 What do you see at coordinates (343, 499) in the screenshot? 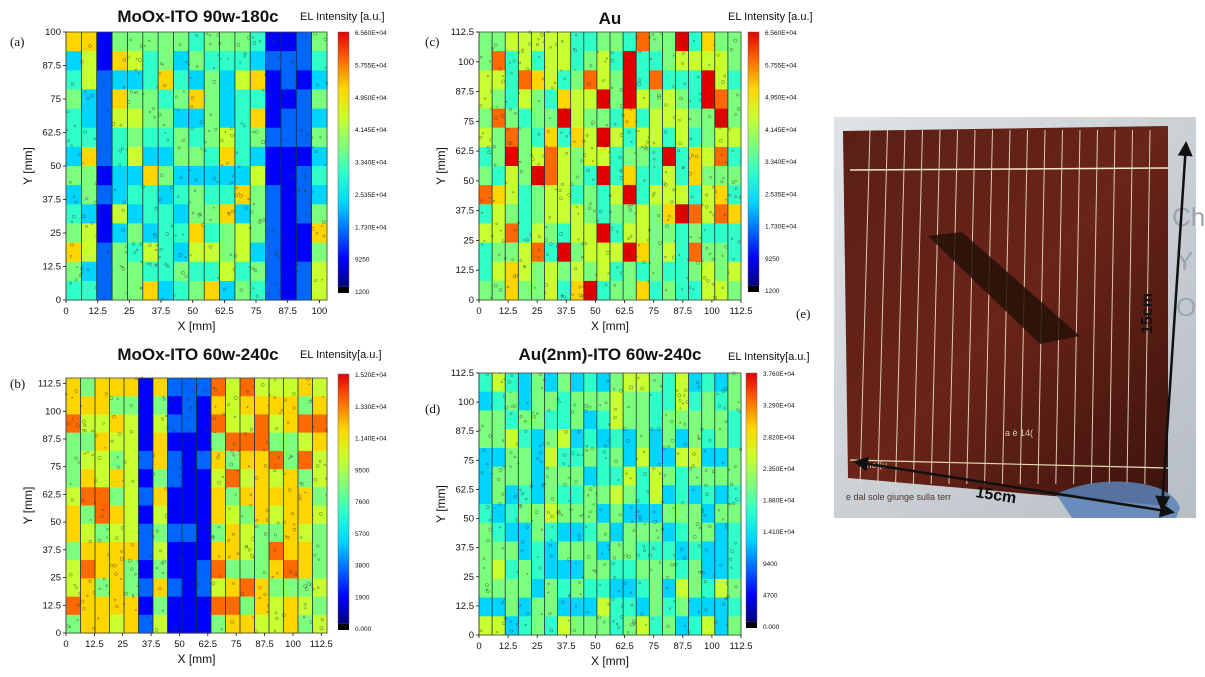
I see `colorbar` at bounding box center [343, 499].